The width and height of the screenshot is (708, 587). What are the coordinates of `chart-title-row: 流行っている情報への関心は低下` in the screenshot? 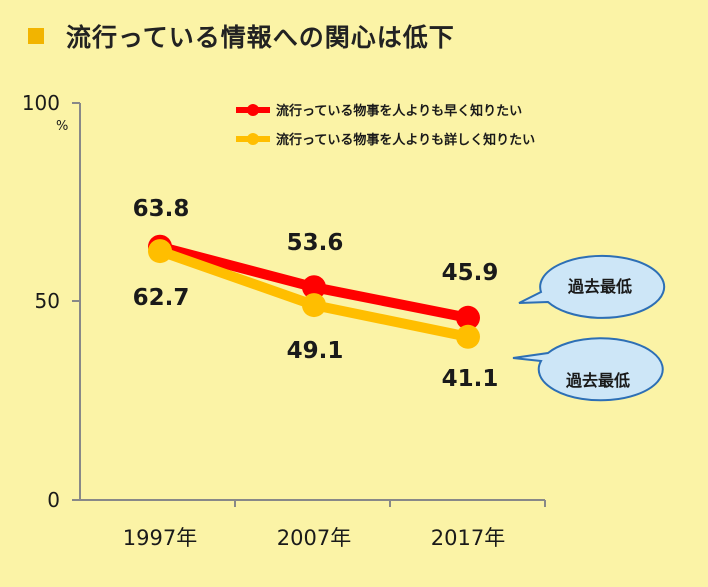 It's located at (241, 36).